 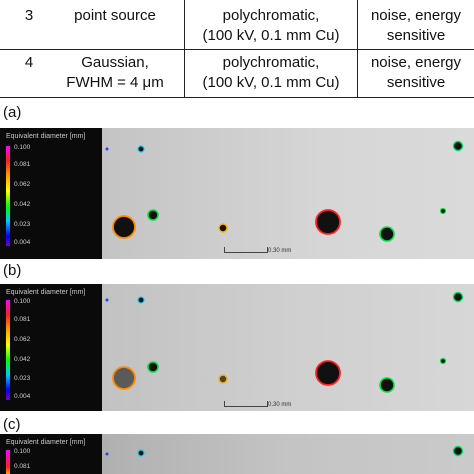 What do you see at coordinates (29, 15) in the screenshot?
I see `row-id: 3` at bounding box center [29, 15].